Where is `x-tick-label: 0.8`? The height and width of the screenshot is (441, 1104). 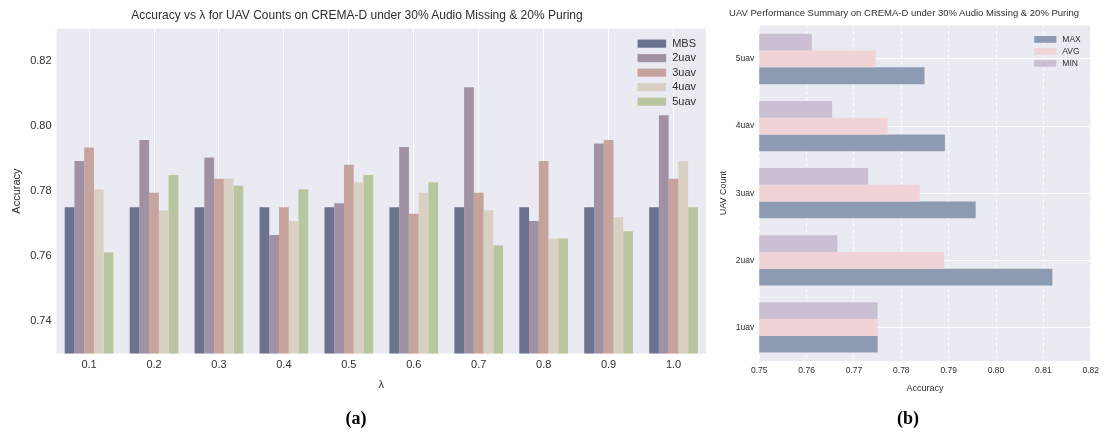 x-tick-label: 0.8 is located at coordinates (544, 364).